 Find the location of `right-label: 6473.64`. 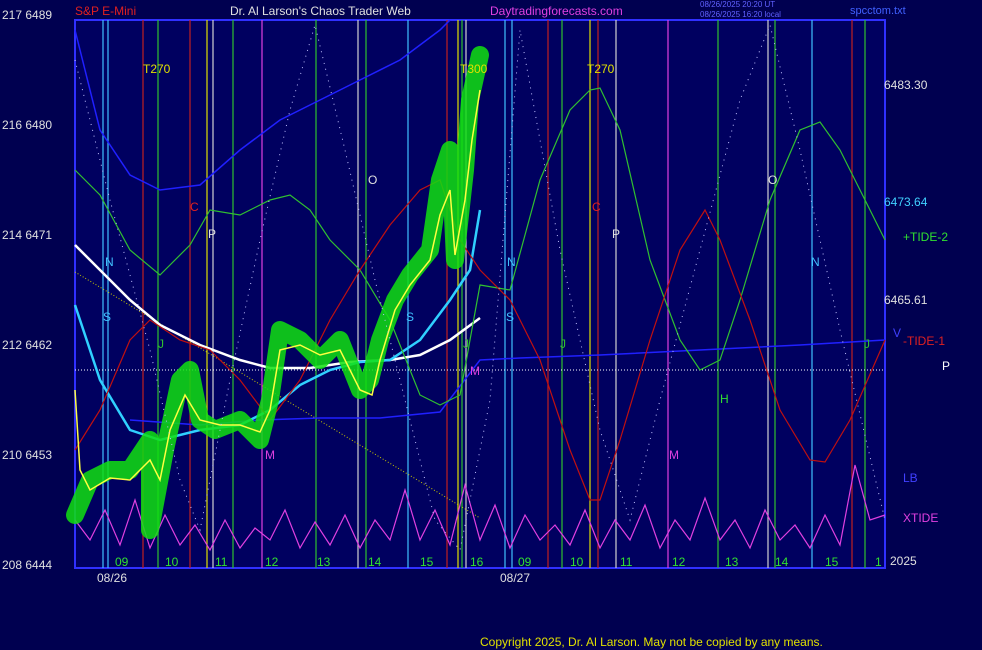

right-label: 6473.64 is located at coordinates (906, 202).